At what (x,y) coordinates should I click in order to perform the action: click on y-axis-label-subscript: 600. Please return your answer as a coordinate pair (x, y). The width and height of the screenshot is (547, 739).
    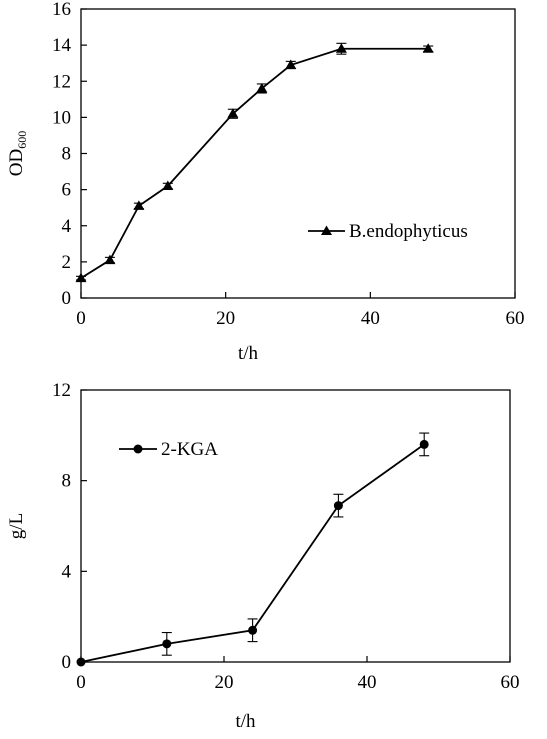
    Looking at the image, I should click on (22, 140).